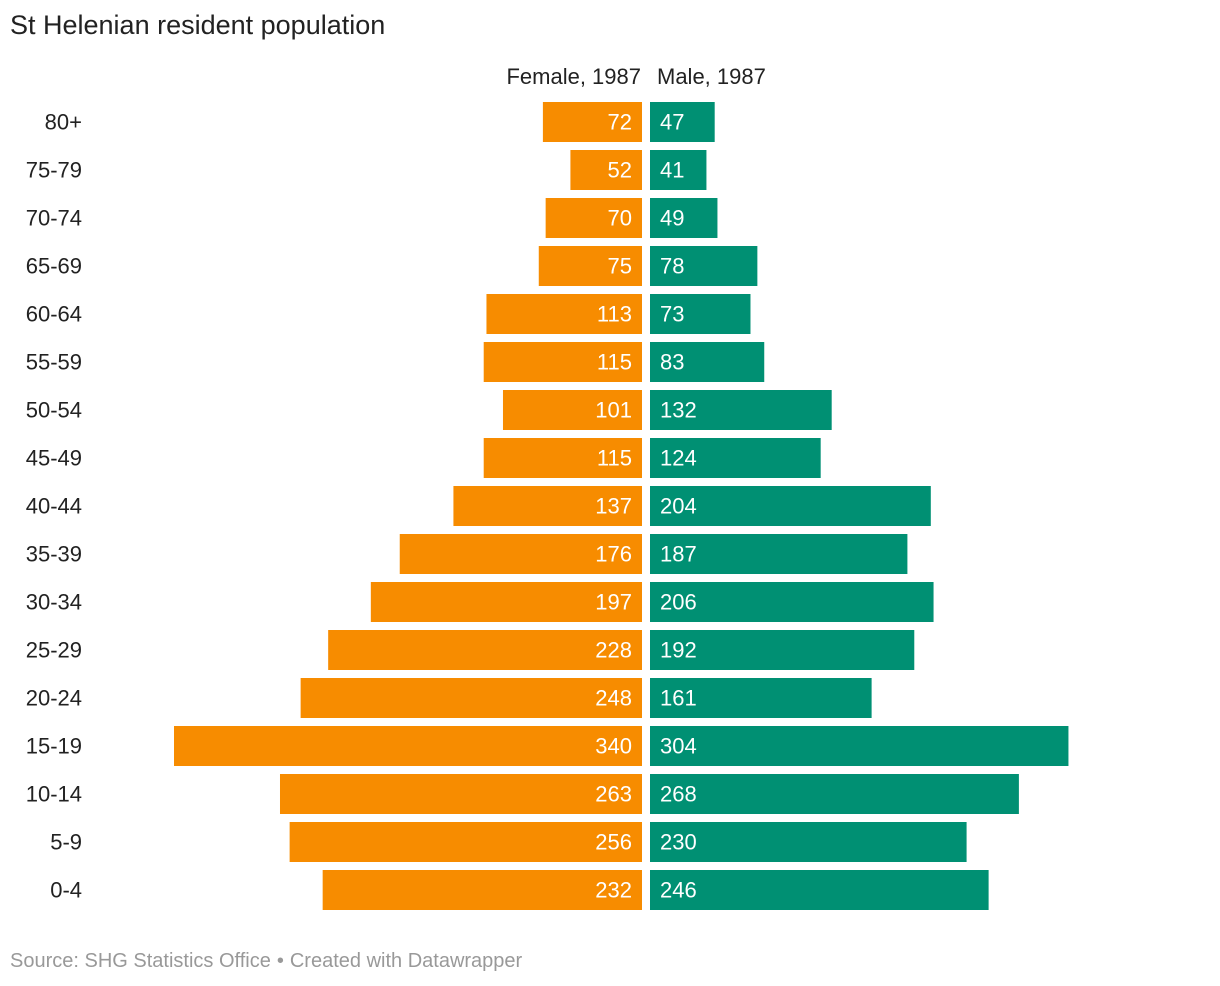 The image size is (1220, 986). Describe the element at coordinates (678, 554) in the screenshot. I see `male-value-label: 187` at that location.